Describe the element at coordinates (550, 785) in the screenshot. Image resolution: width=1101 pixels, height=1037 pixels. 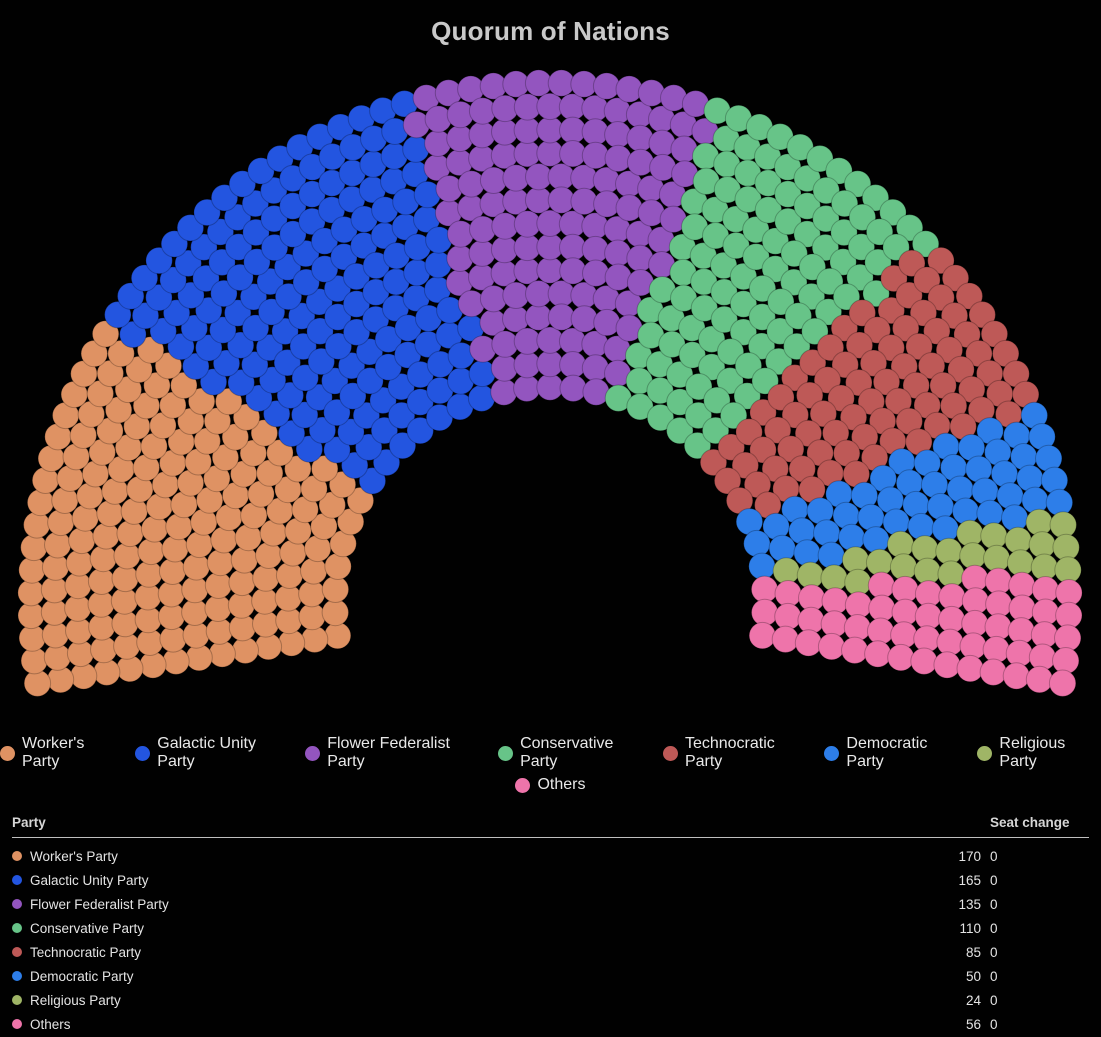
I see `legend-item: Others` at that location.